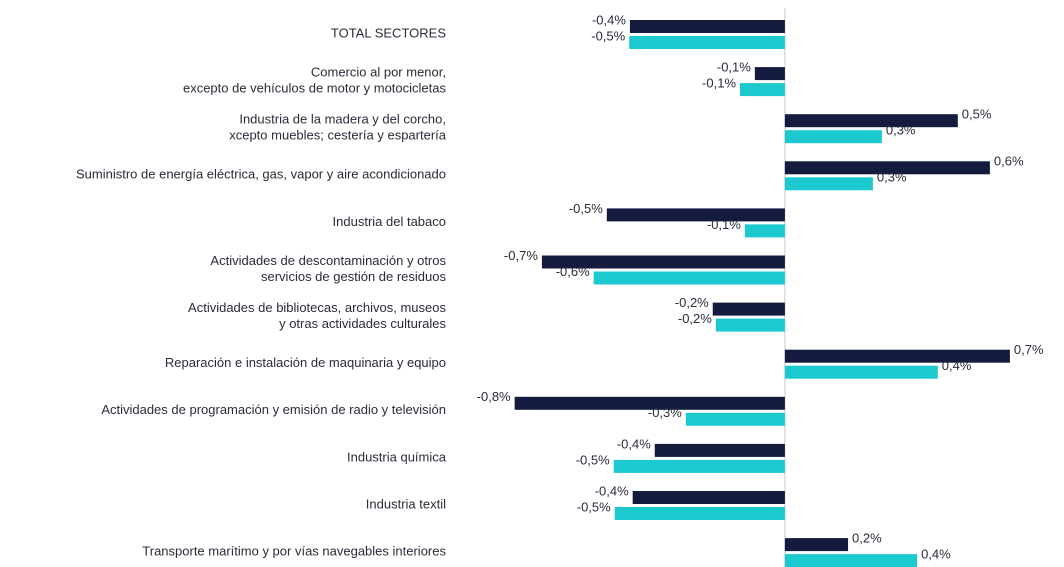 The height and width of the screenshot is (567, 1064). I want to click on value-label: -0,8%, so click(494, 396).